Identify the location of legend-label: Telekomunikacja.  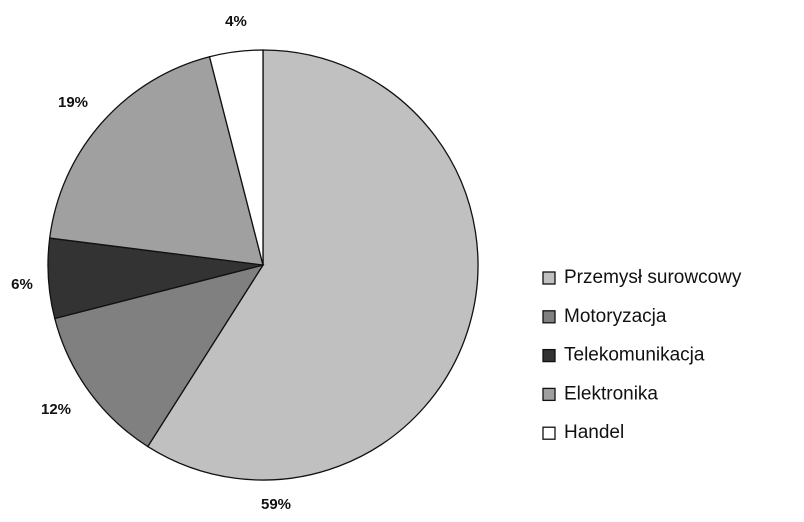
(634, 355).